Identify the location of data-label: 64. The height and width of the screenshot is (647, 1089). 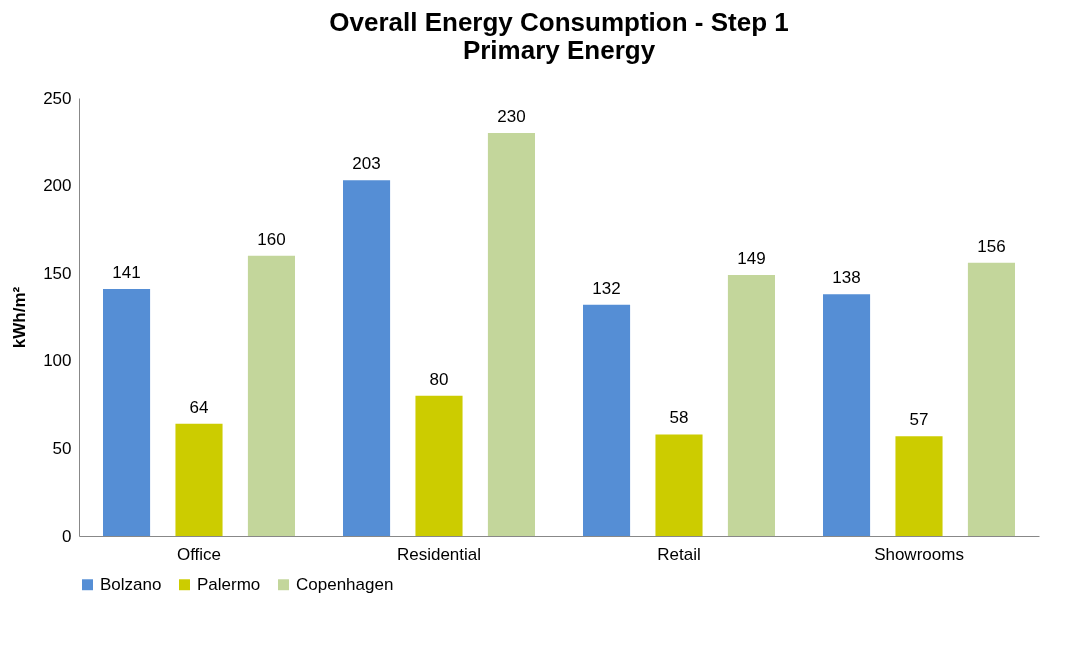
(199, 407).